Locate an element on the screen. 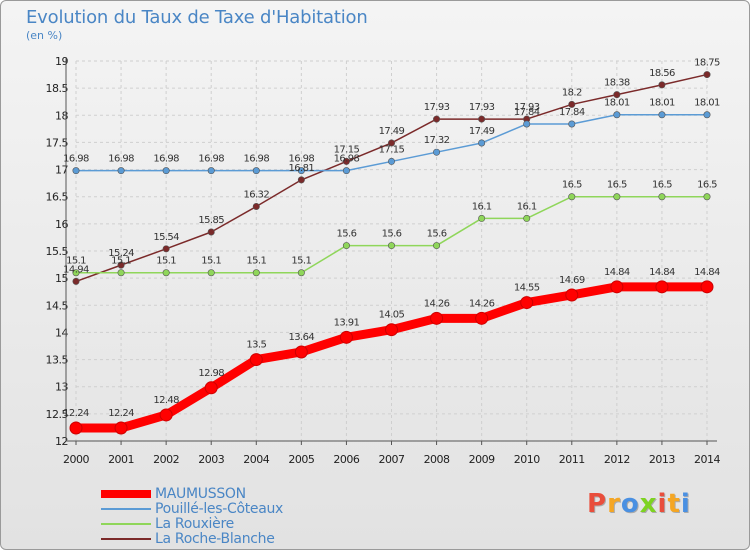  x-tick-label: 2014 is located at coordinates (707, 459).